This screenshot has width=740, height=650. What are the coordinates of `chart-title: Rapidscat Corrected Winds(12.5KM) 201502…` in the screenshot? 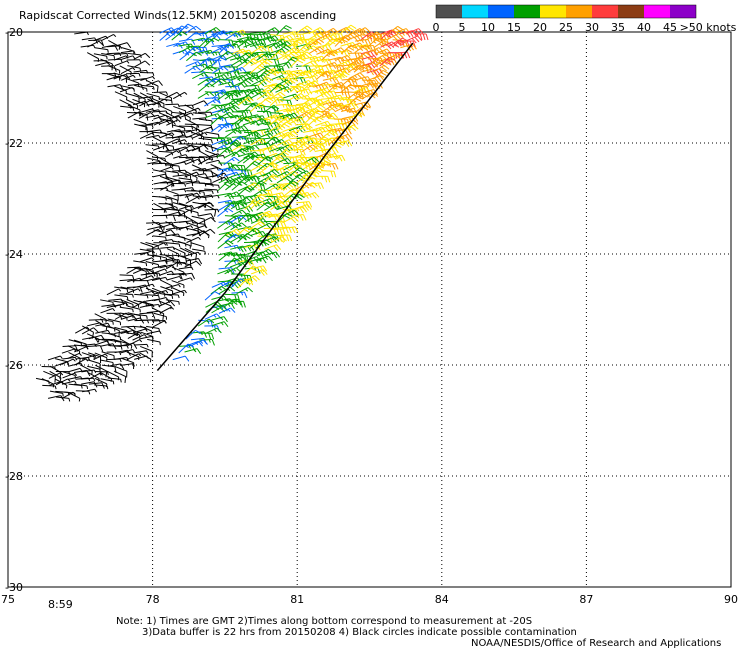 It's located at (177, 15).